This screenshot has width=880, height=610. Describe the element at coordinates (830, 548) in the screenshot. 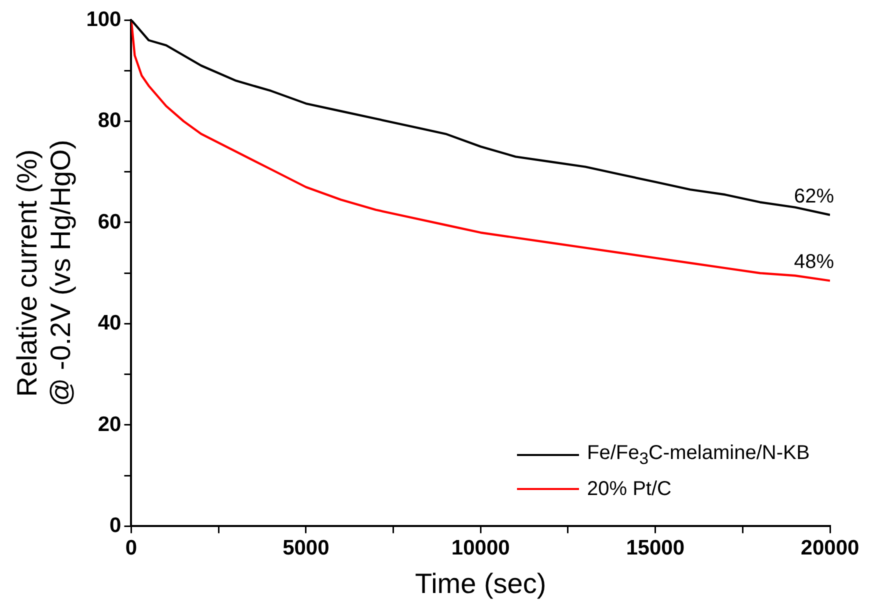

I see `x-tick-label: 20000` at that location.